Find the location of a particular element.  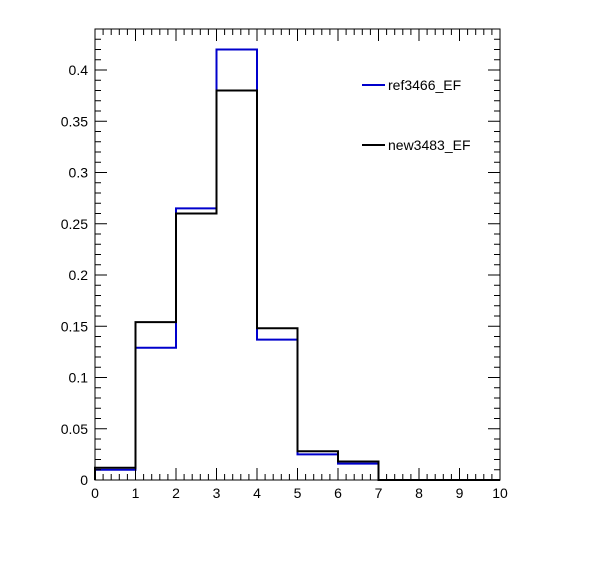

legend-label: new3483_EF is located at coordinates (429, 145).